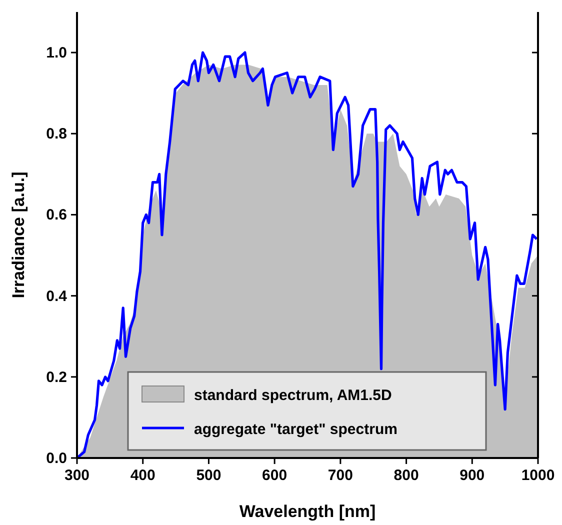  What do you see at coordinates (56, 215) in the screenshot?
I see `y-tick-label: 0.6` at bounding box center [56, 215].